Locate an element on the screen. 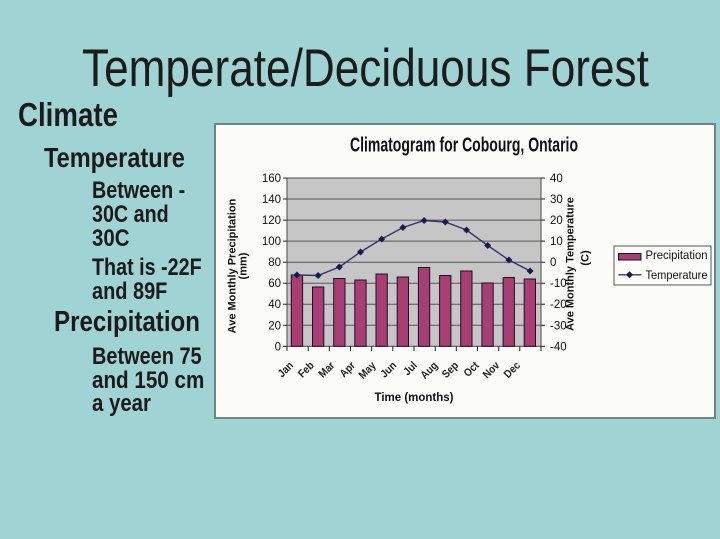 The height and width of the screenshot is (539, 720). svg-text: Time (months) is located at coordinates (414, 397).